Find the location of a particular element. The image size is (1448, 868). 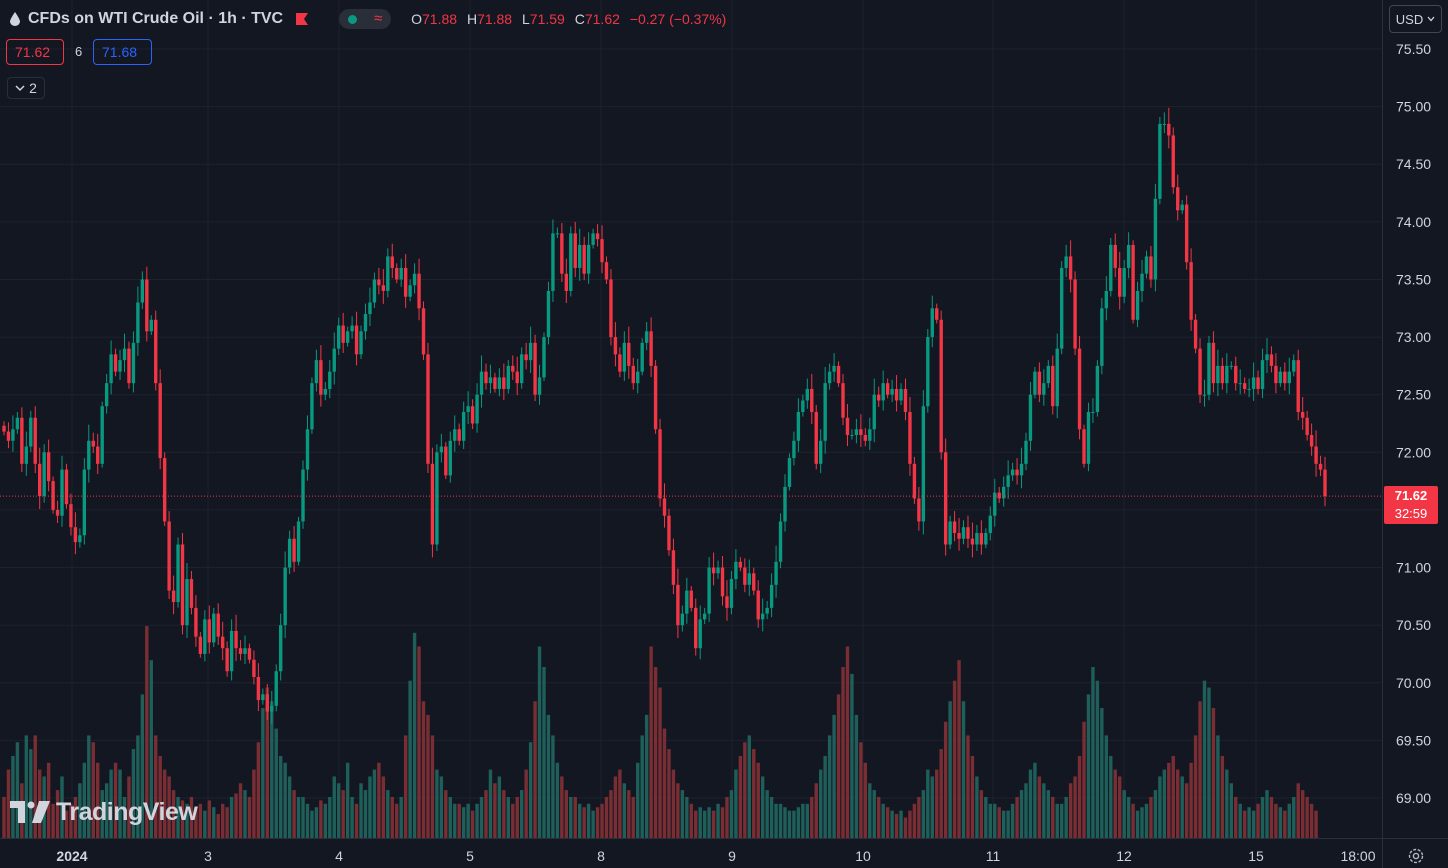

flag-icon is located at coordinates (302, 19).